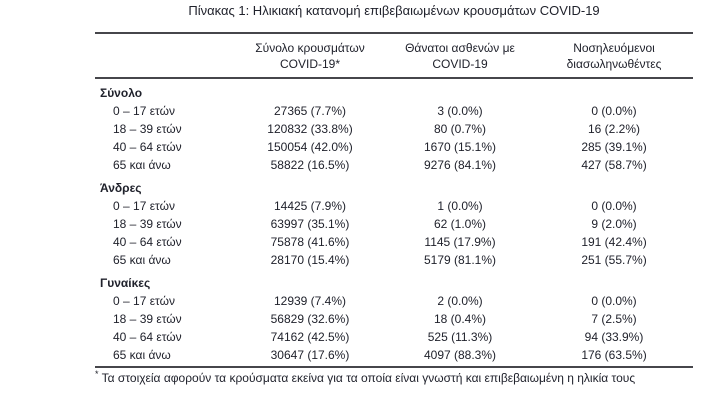 The height and width of the screenshot is (408, 726). What do you see at coordinates (460, 48) in the screenshot?
I see `column-header-line: Θάνατοι ασθενών με` at bounding box center [460, 48].